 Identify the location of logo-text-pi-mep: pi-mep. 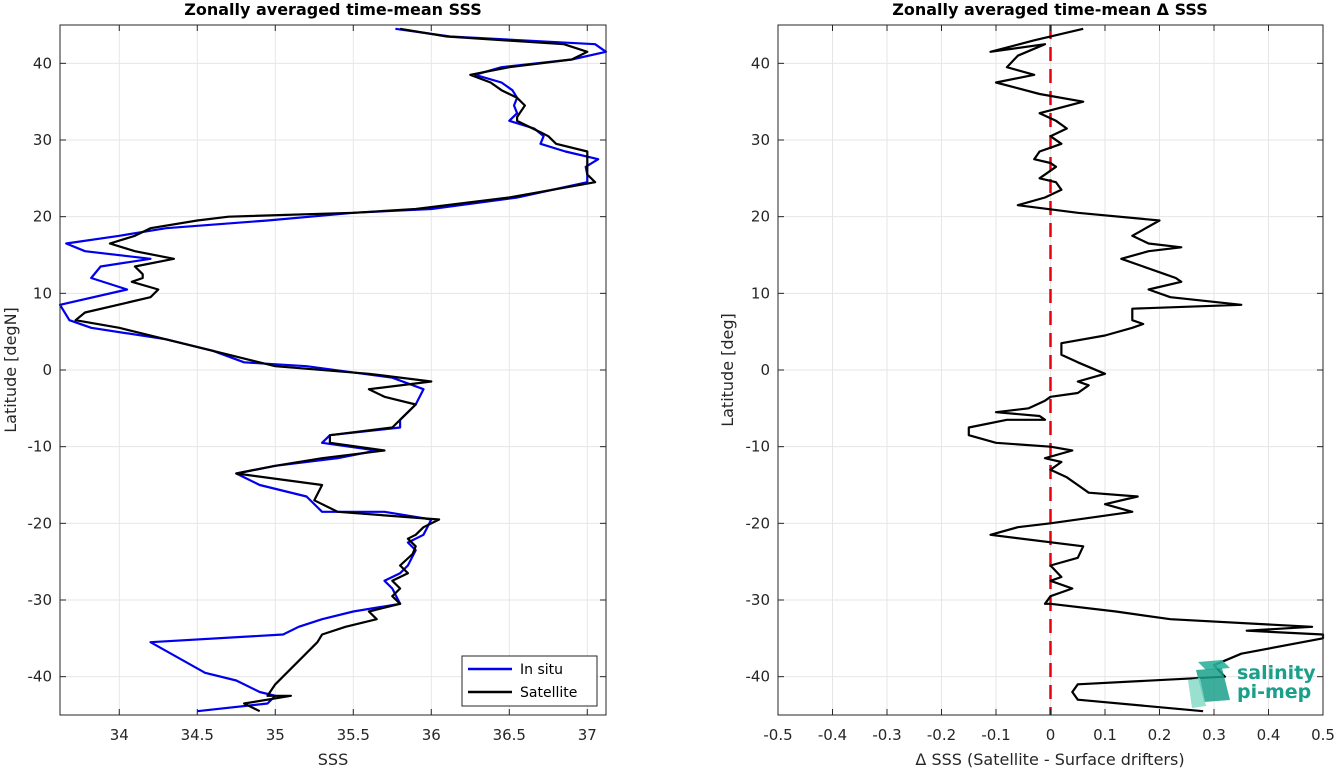
(1274, 692).